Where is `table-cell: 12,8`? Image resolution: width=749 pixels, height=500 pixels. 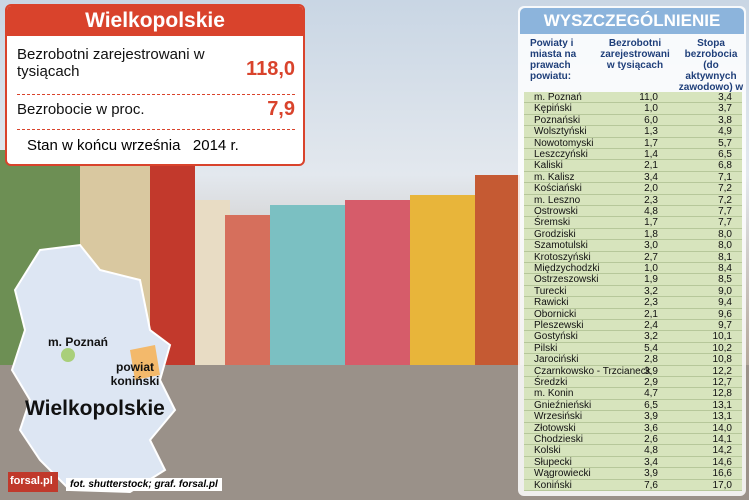
table-cell: 12,8 is located at coordinates (722, 394).